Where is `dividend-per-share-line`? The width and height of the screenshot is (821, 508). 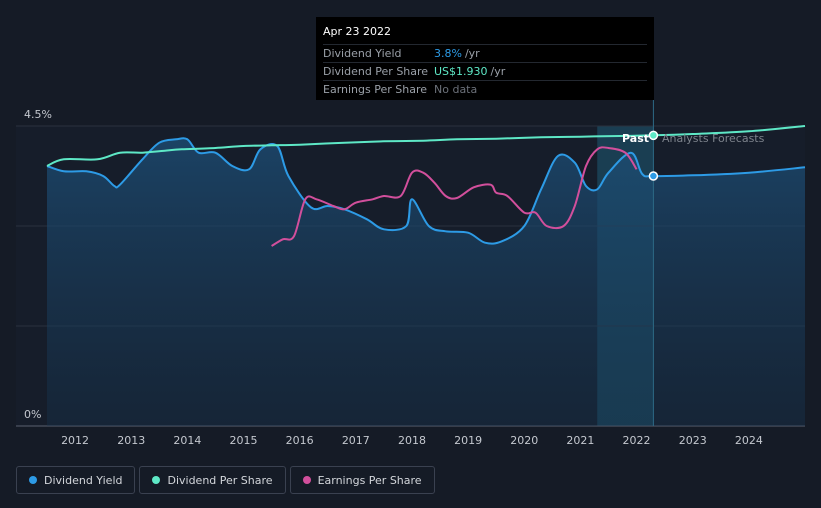
dividend-per-share-line is located at coordinates (426, 146).